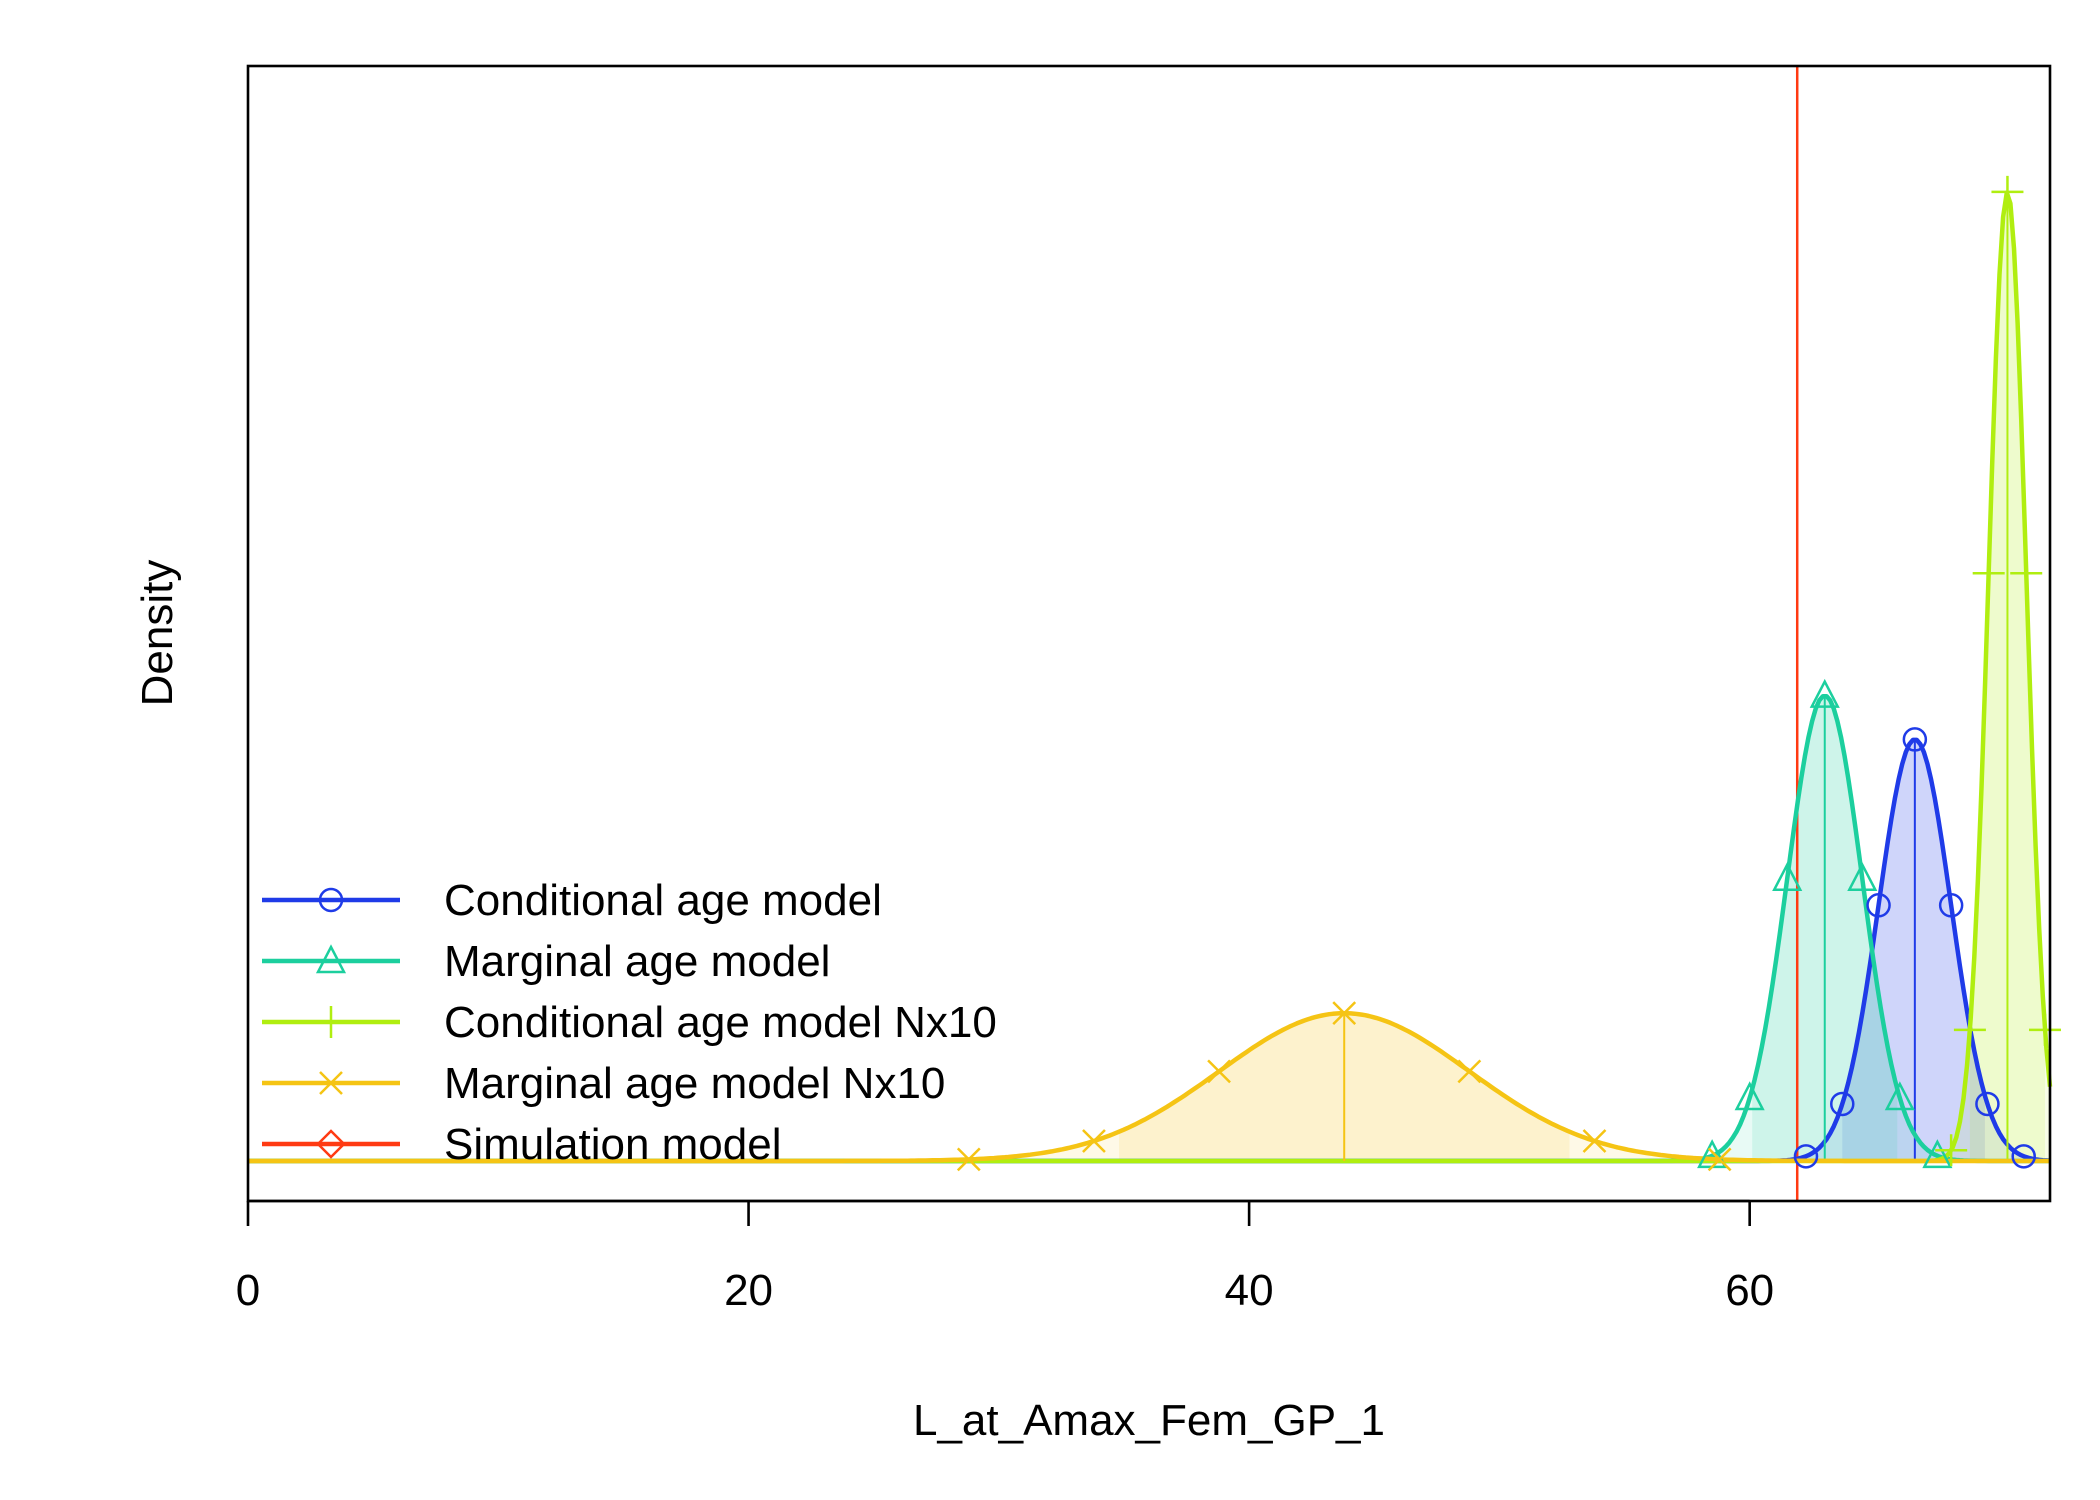  Describe the element at coordinates (613, 1144) in the screenshot. I see `legend-label-4: Simulation model` at that location.